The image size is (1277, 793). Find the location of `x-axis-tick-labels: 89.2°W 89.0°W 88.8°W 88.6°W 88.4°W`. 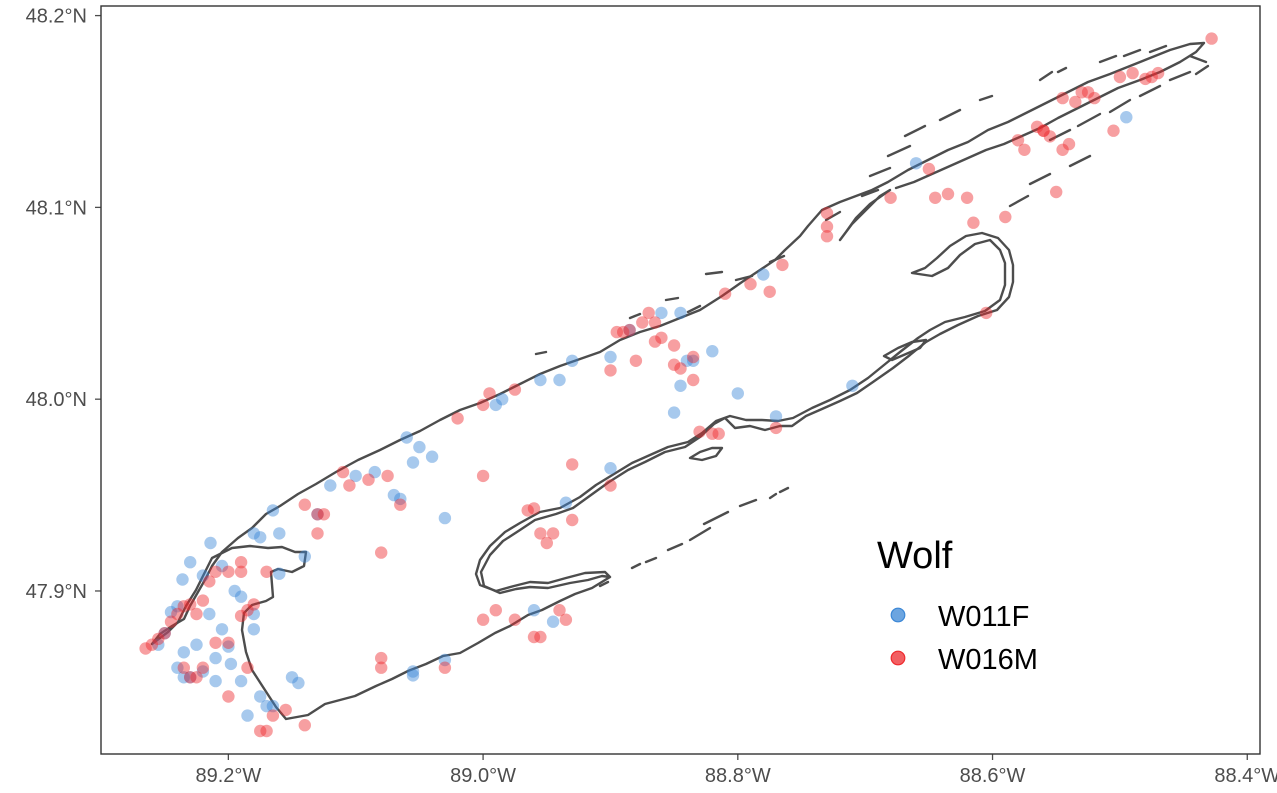

x-axis-tick-labels: 89.2°W 89.0°W 88.8°W 88.6°W 88.4°W is located at coordinates (736, 776).